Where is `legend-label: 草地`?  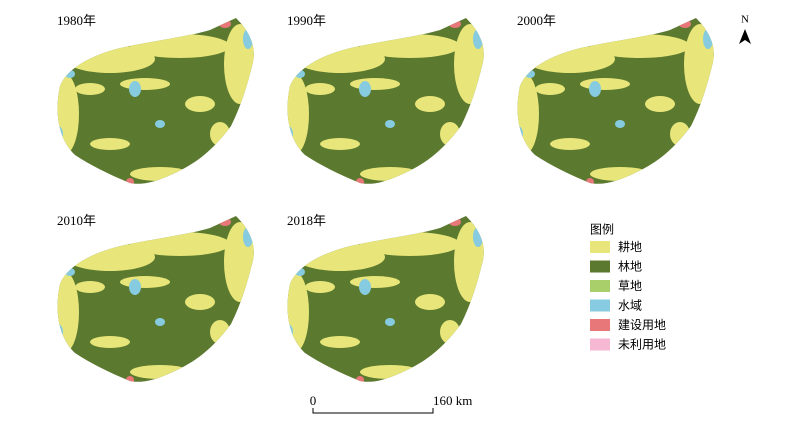 legend-label: 草地 is located at coordinates (630, 286).